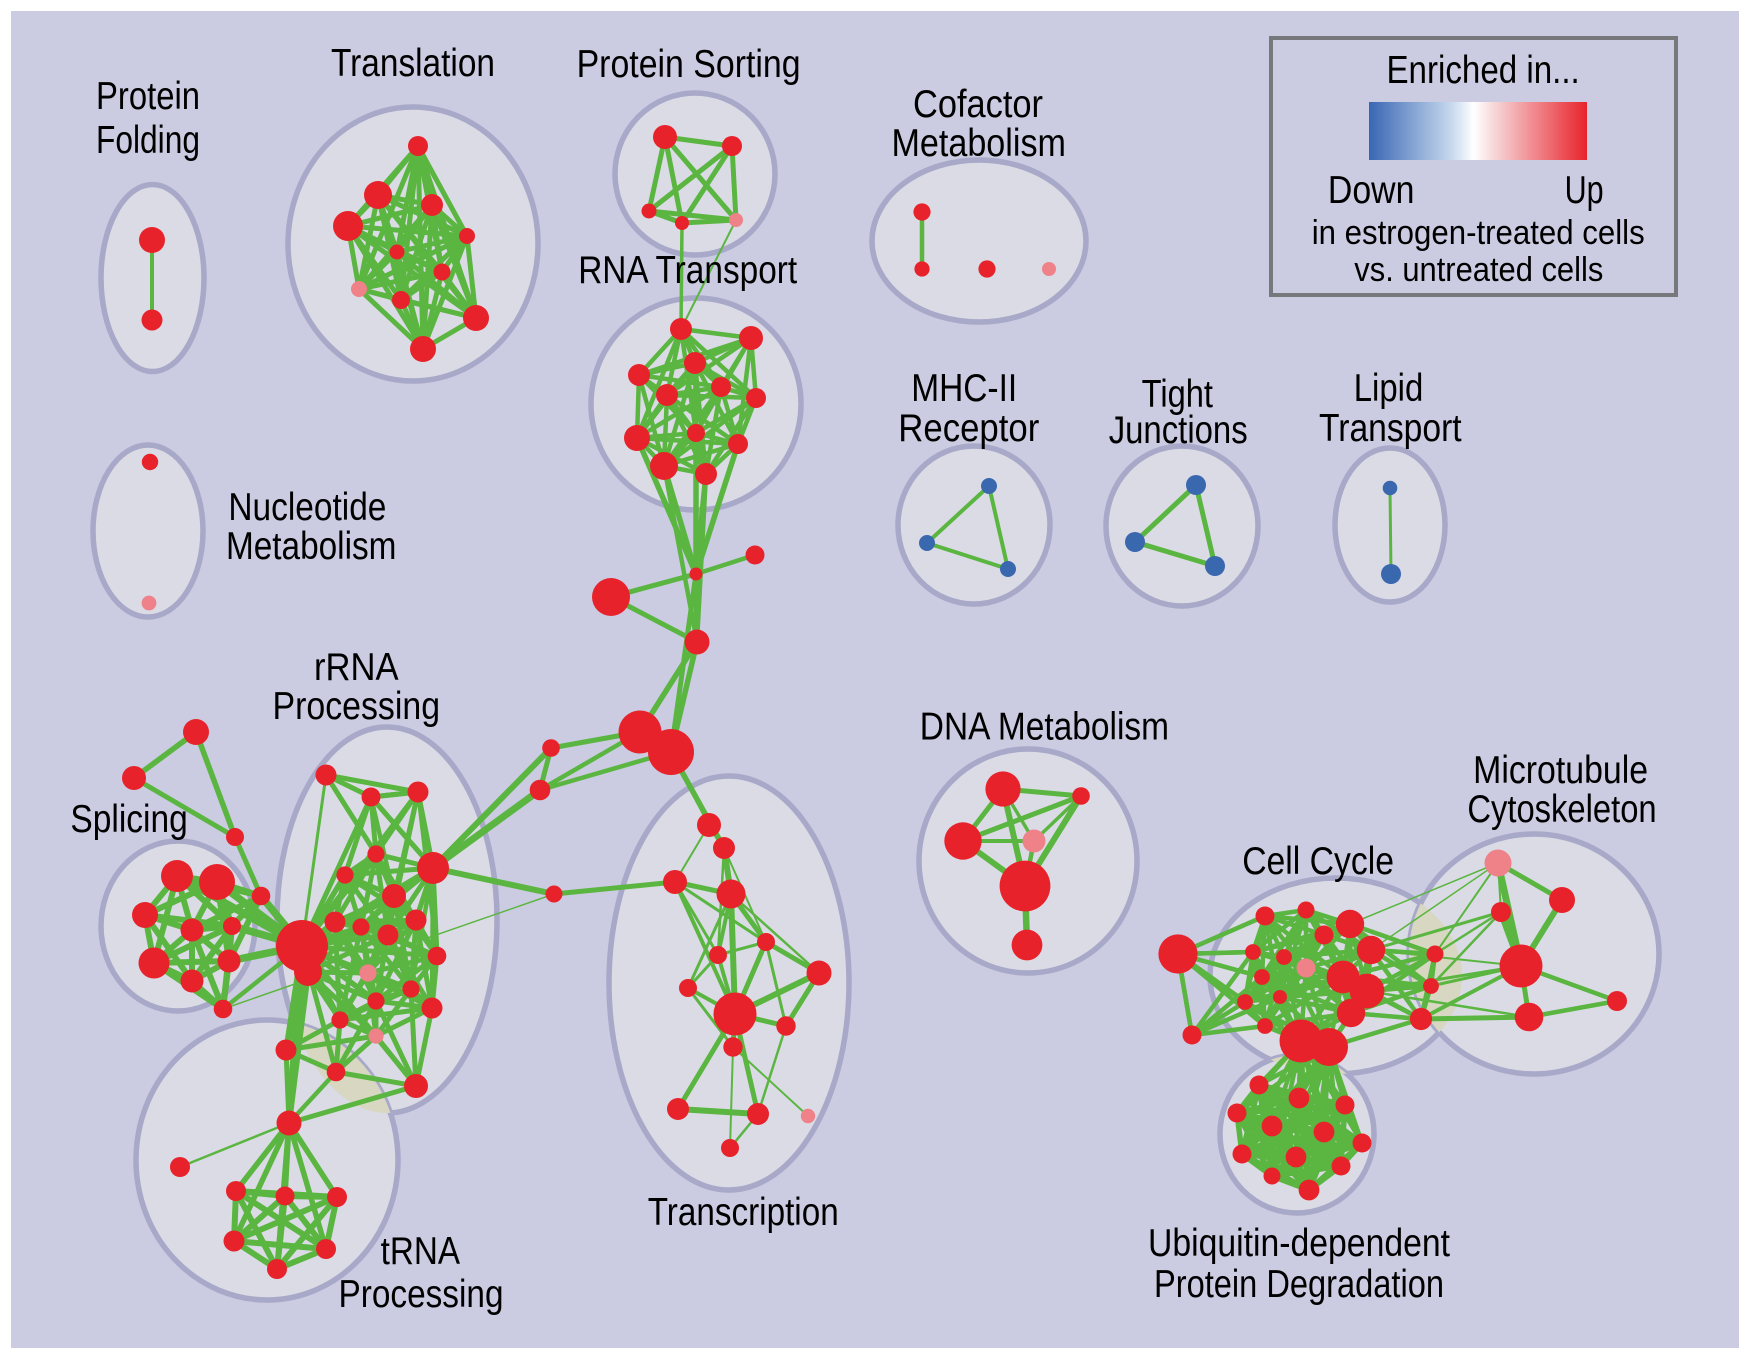  Describe the element at coordinates (128, 819) in the screenshot. I see `svg-text: Splicing` at that location.